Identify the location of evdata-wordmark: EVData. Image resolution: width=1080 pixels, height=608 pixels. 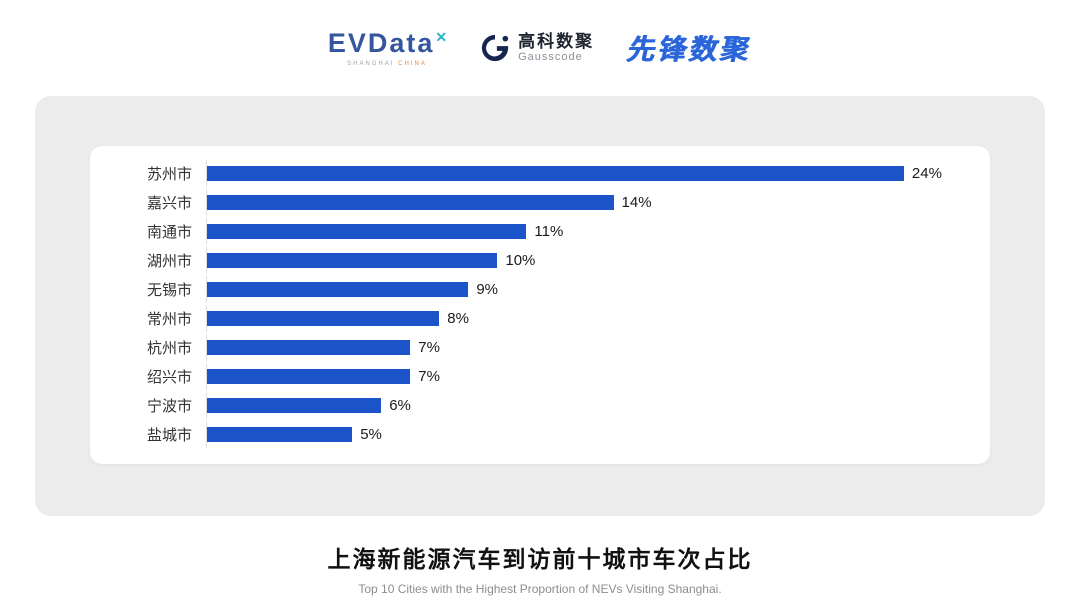
(381, 42).